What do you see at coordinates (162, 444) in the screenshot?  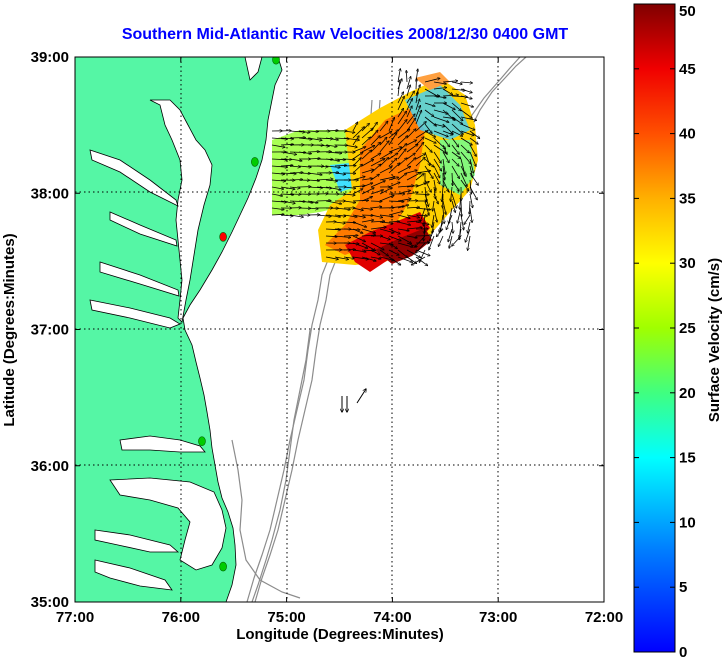 I see `albemarle-sound` at bounding box center [162, 444].